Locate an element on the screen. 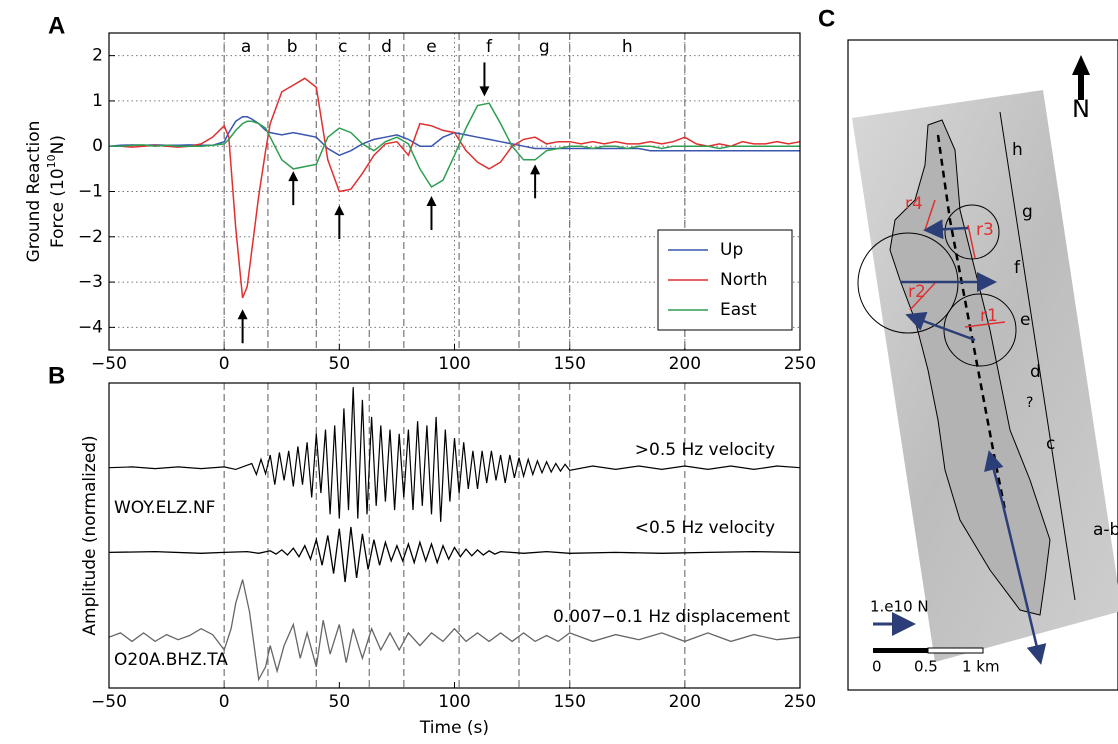 Image resolution: width=1118 pixels, height=744 pixels. force-scale-label: 1.e10 N is located at coordinates (899, 607).